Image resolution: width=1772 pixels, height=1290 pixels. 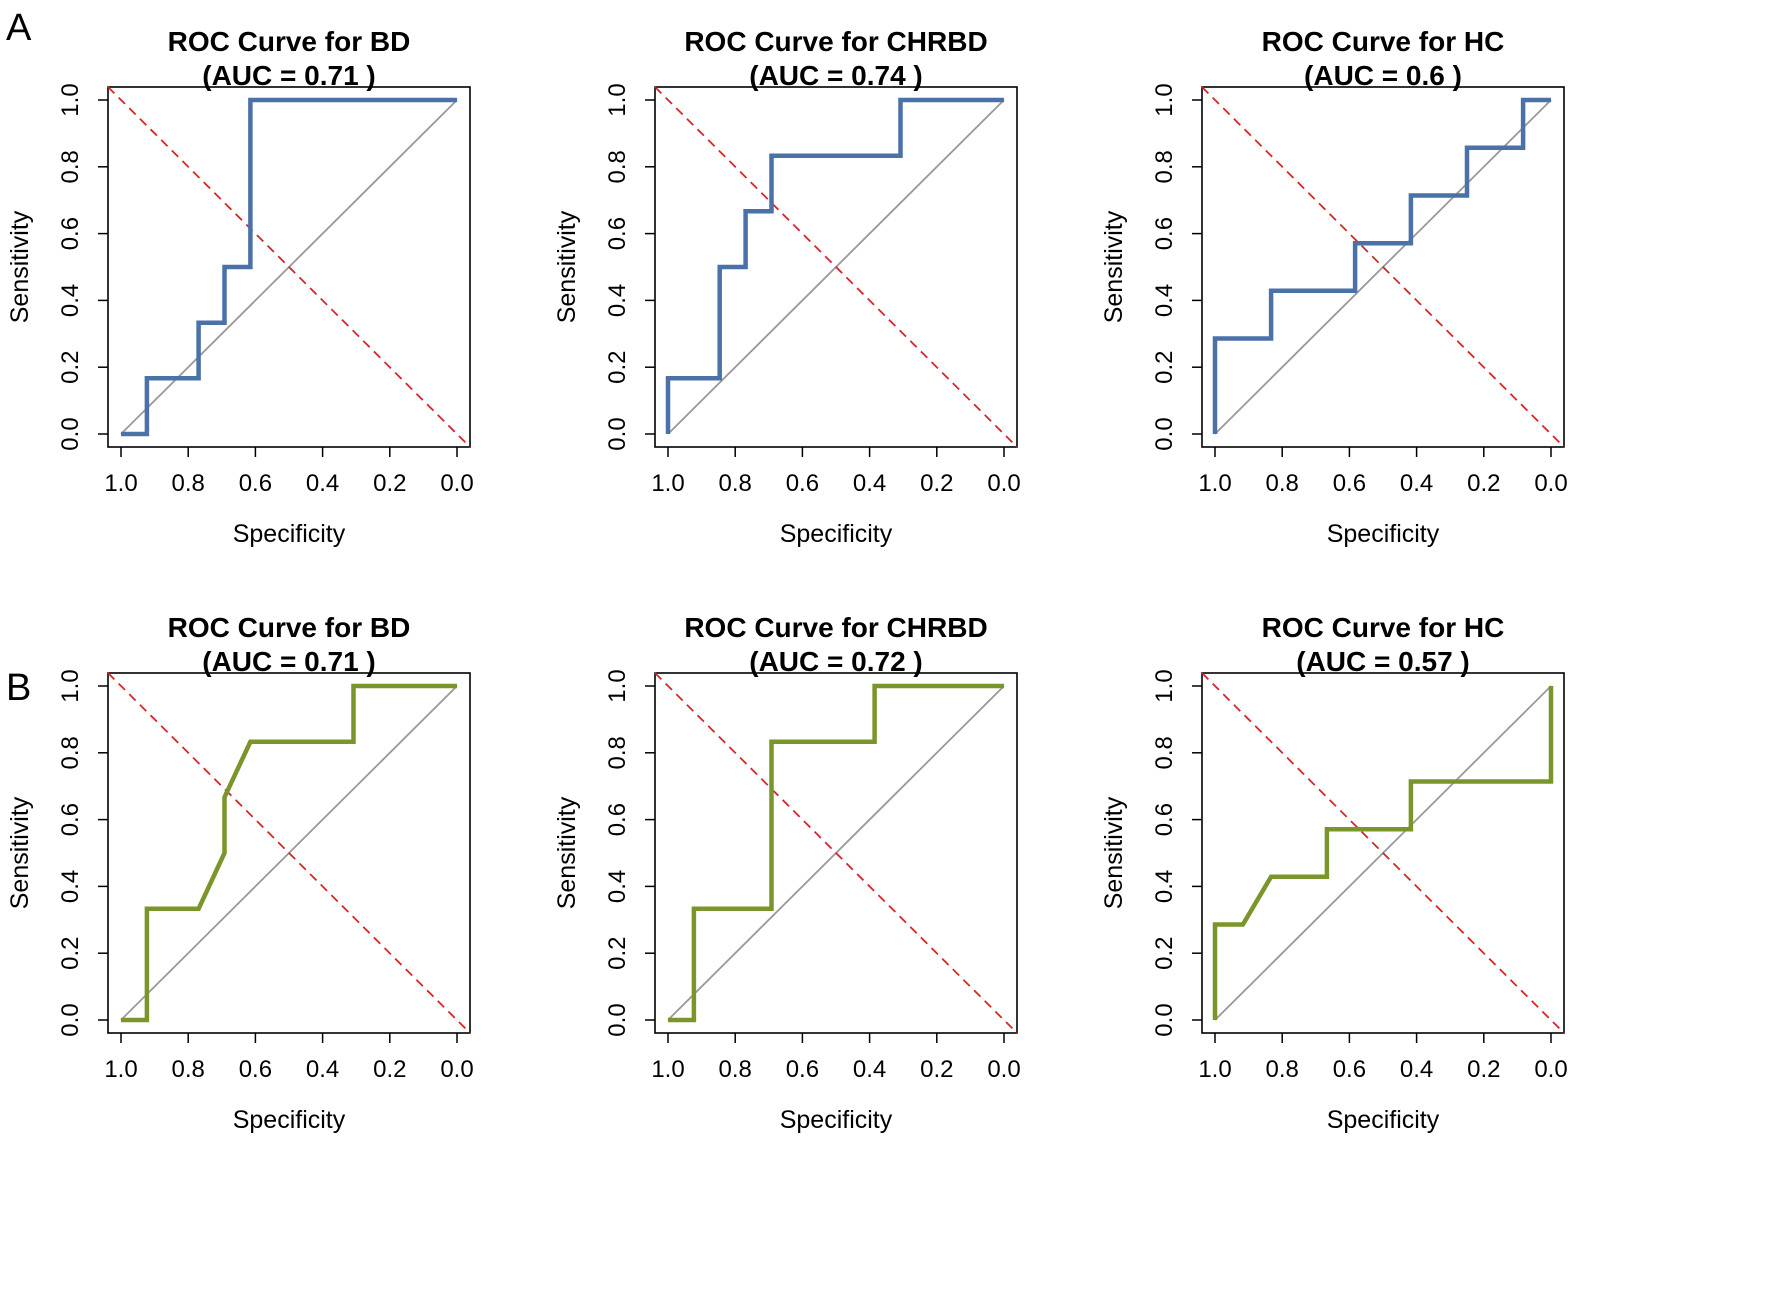 What do you see at coordinates (1383, 75) in the screenshot?
I see `chart-auc-subtitle: (AUC = 0.6 )` at bounding box center [1383, 75].